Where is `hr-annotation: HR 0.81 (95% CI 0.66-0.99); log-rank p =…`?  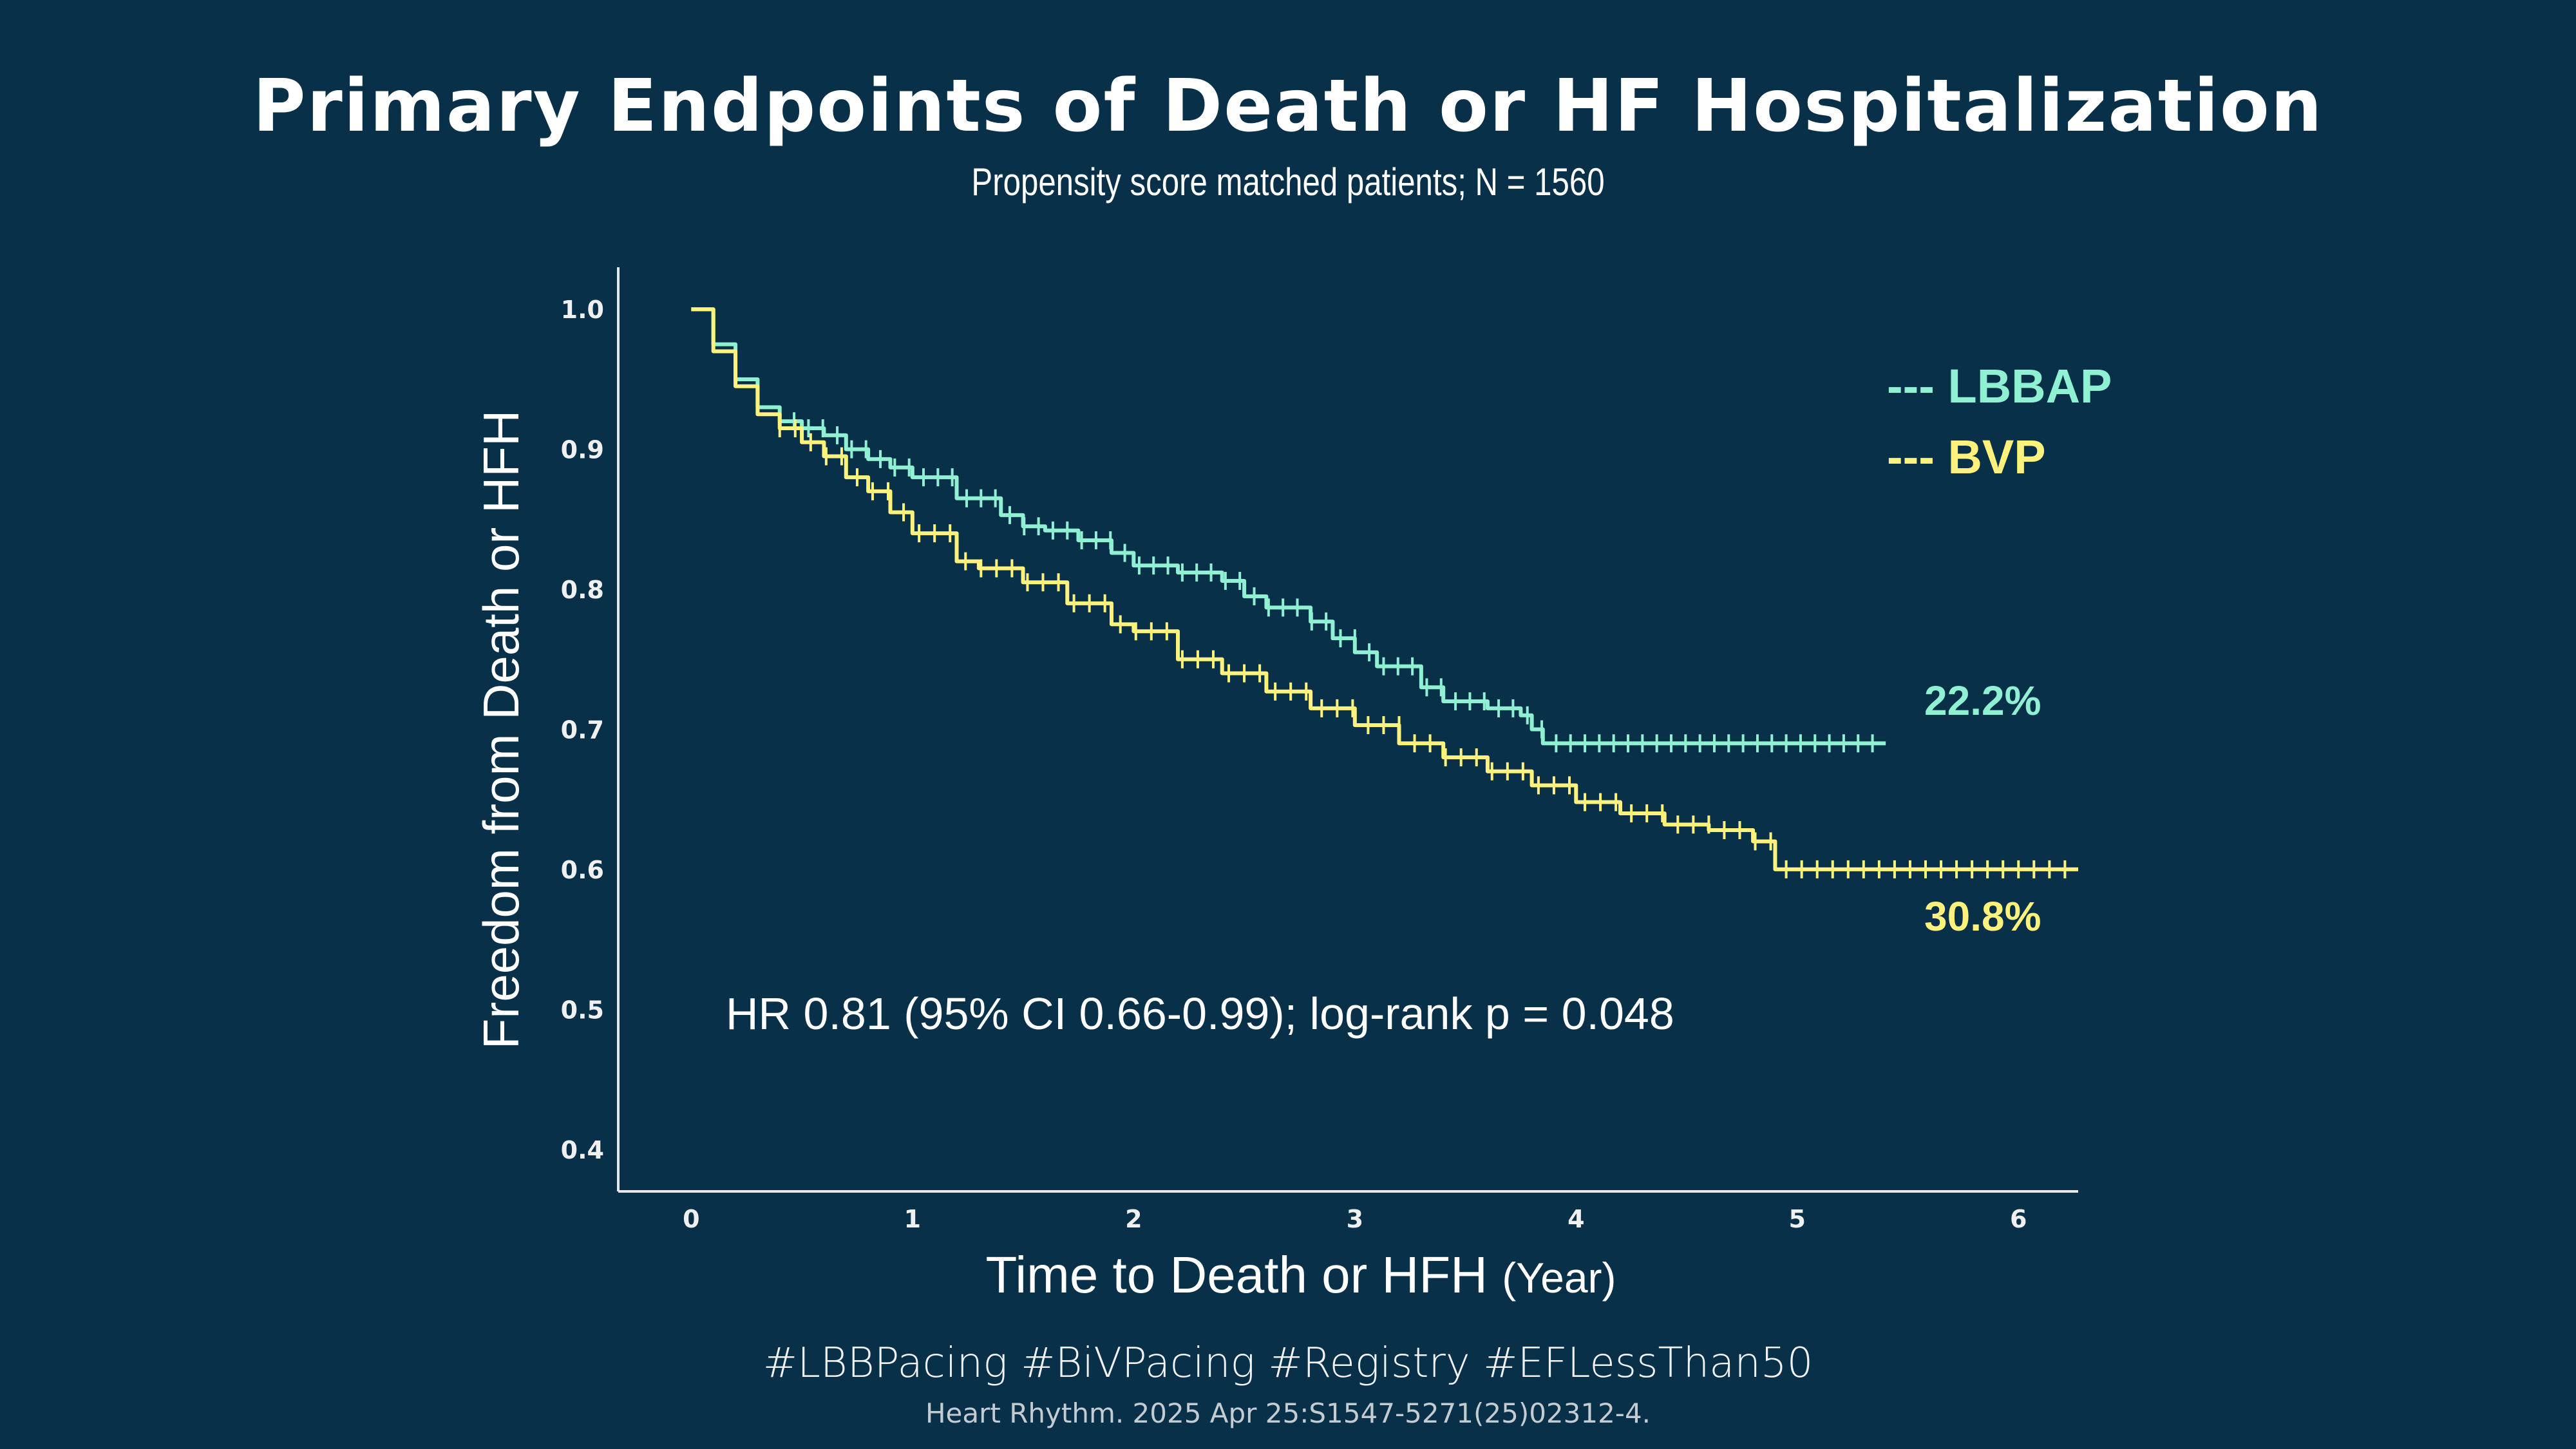
hr-annotation: HR 0.81 (95% CI 0.66-0.99); log-rank p =… is located at coordinates (1200, 1014).